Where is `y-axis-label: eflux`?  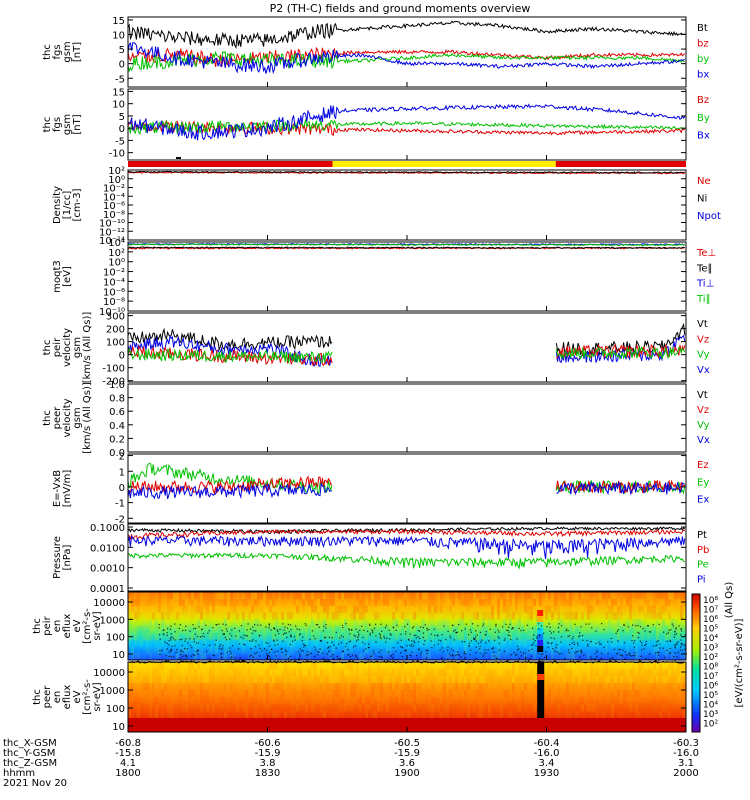
y-axis-label: eflux is located at coordinates (67, 697).